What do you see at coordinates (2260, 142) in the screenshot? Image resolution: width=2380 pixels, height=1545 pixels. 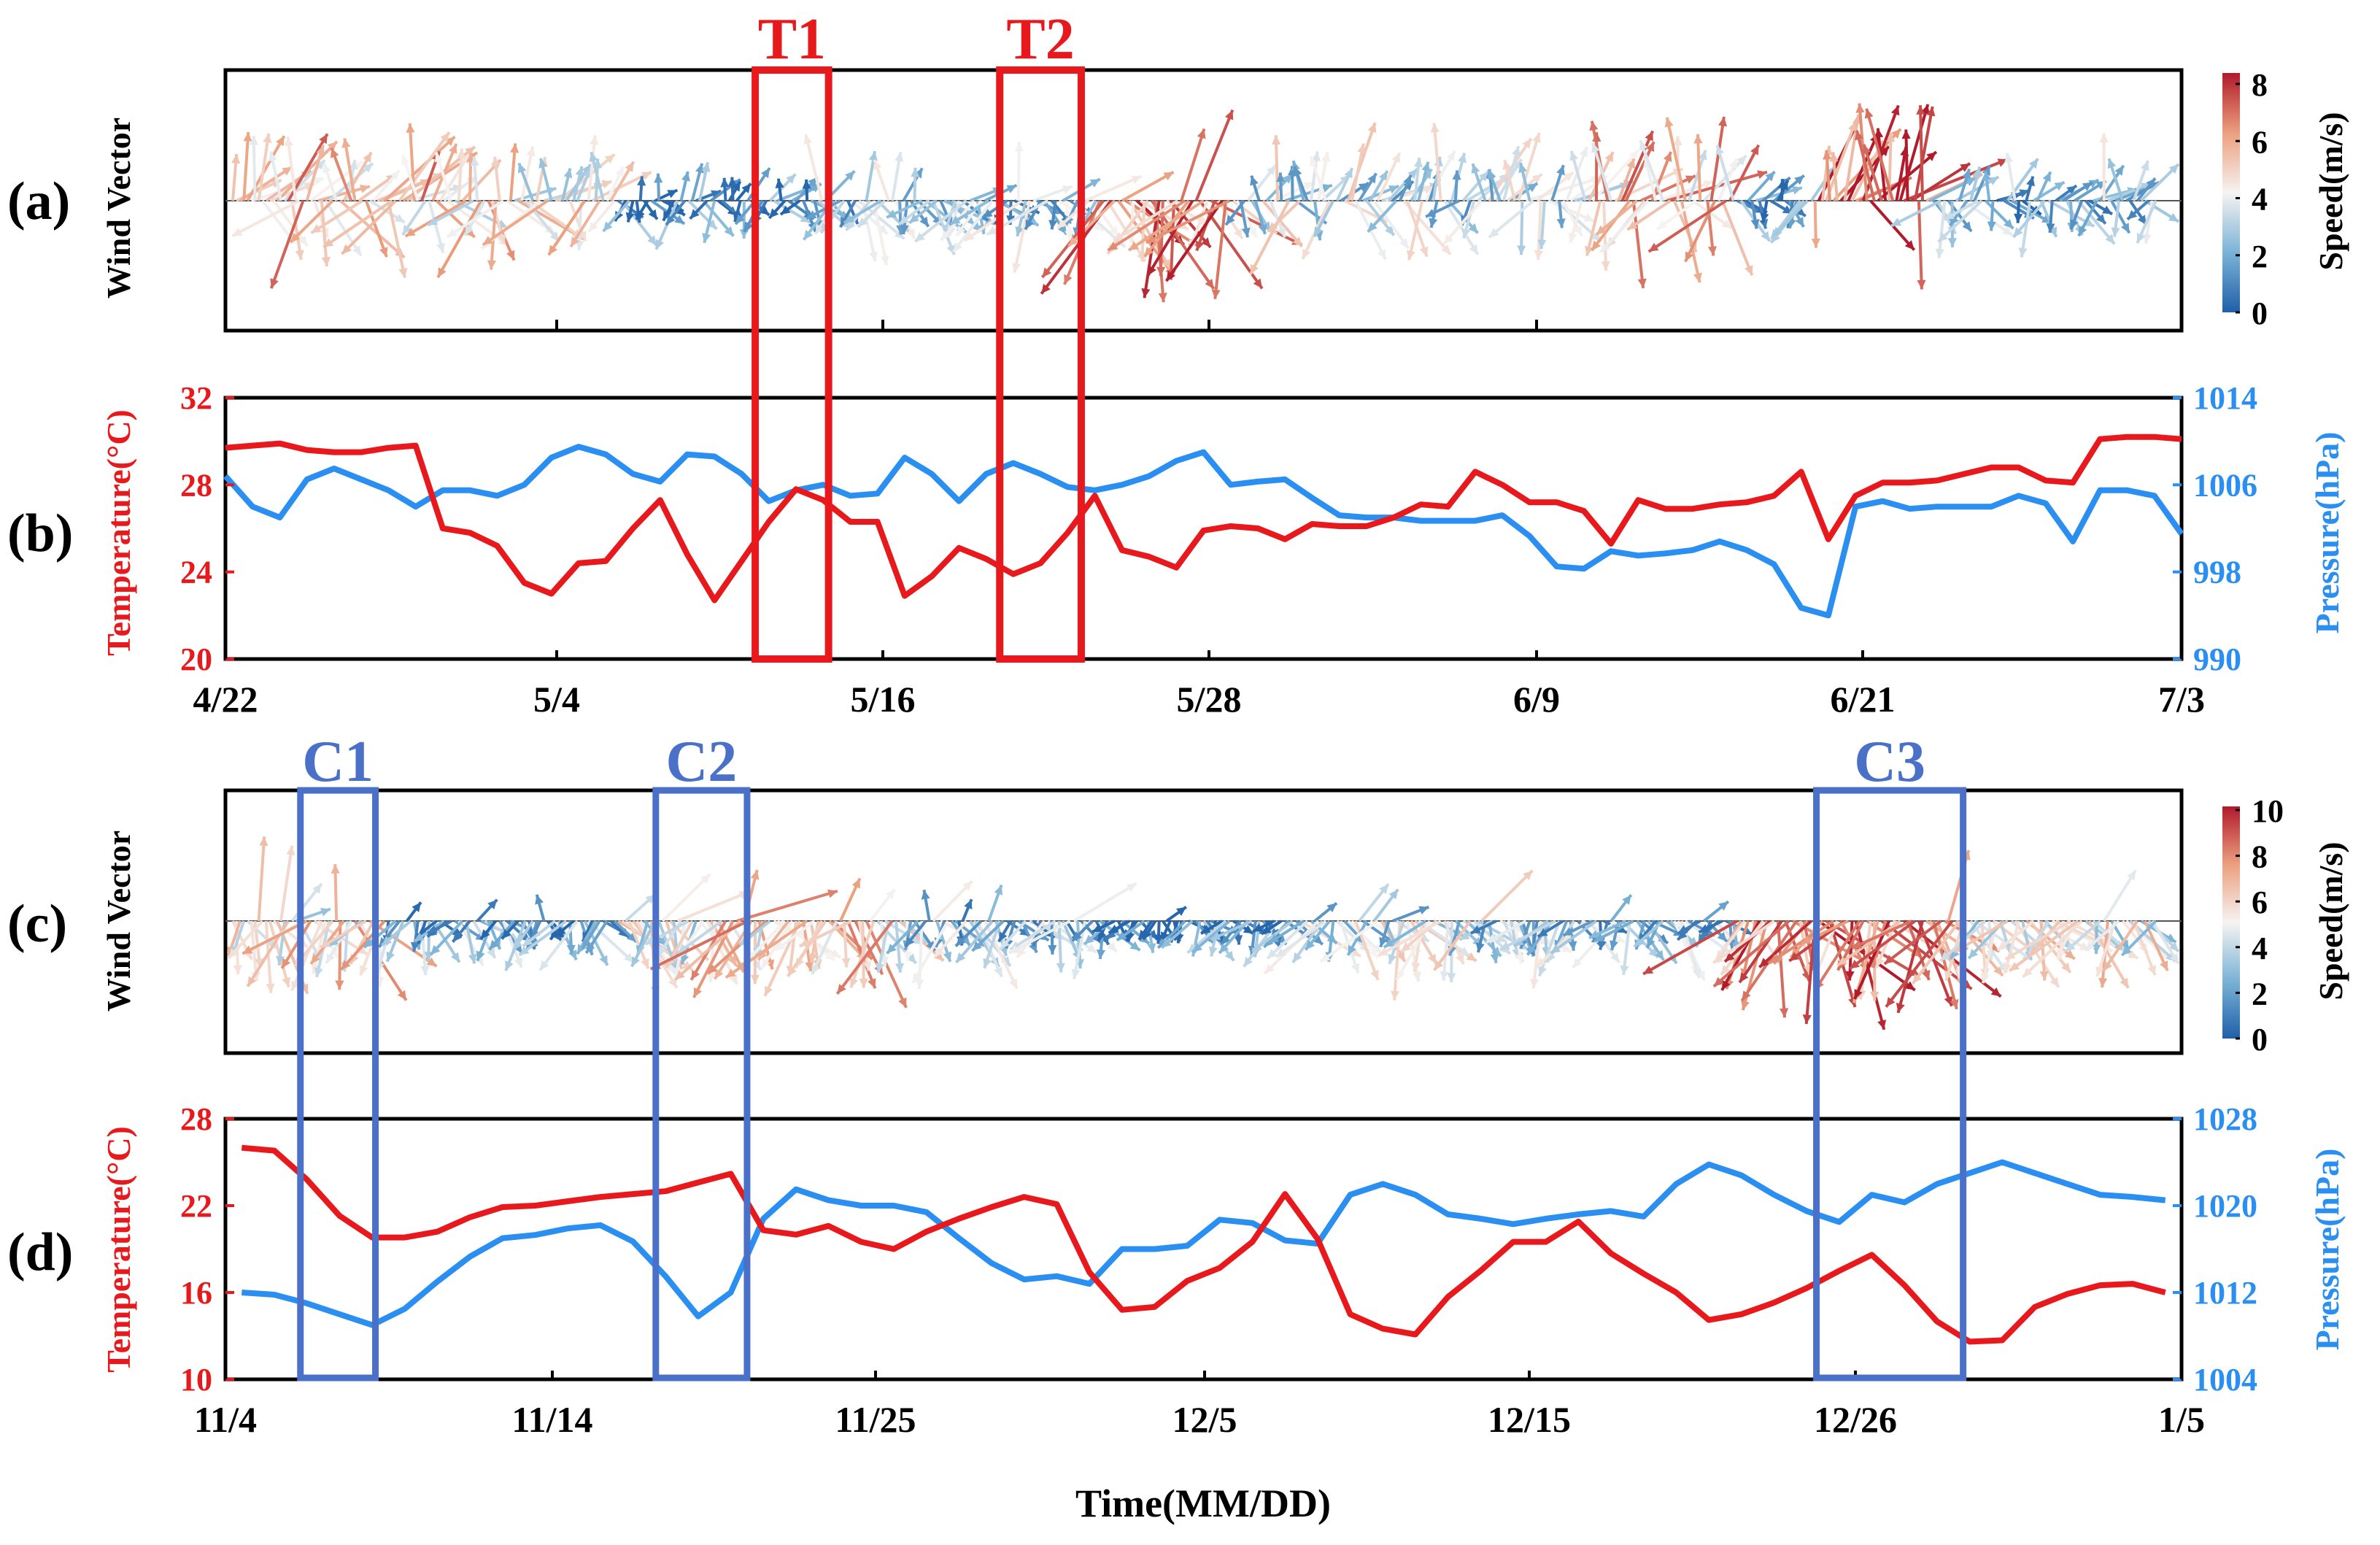 I see `colorbar-tick-label: 6` at bounding box center [2260, 142].